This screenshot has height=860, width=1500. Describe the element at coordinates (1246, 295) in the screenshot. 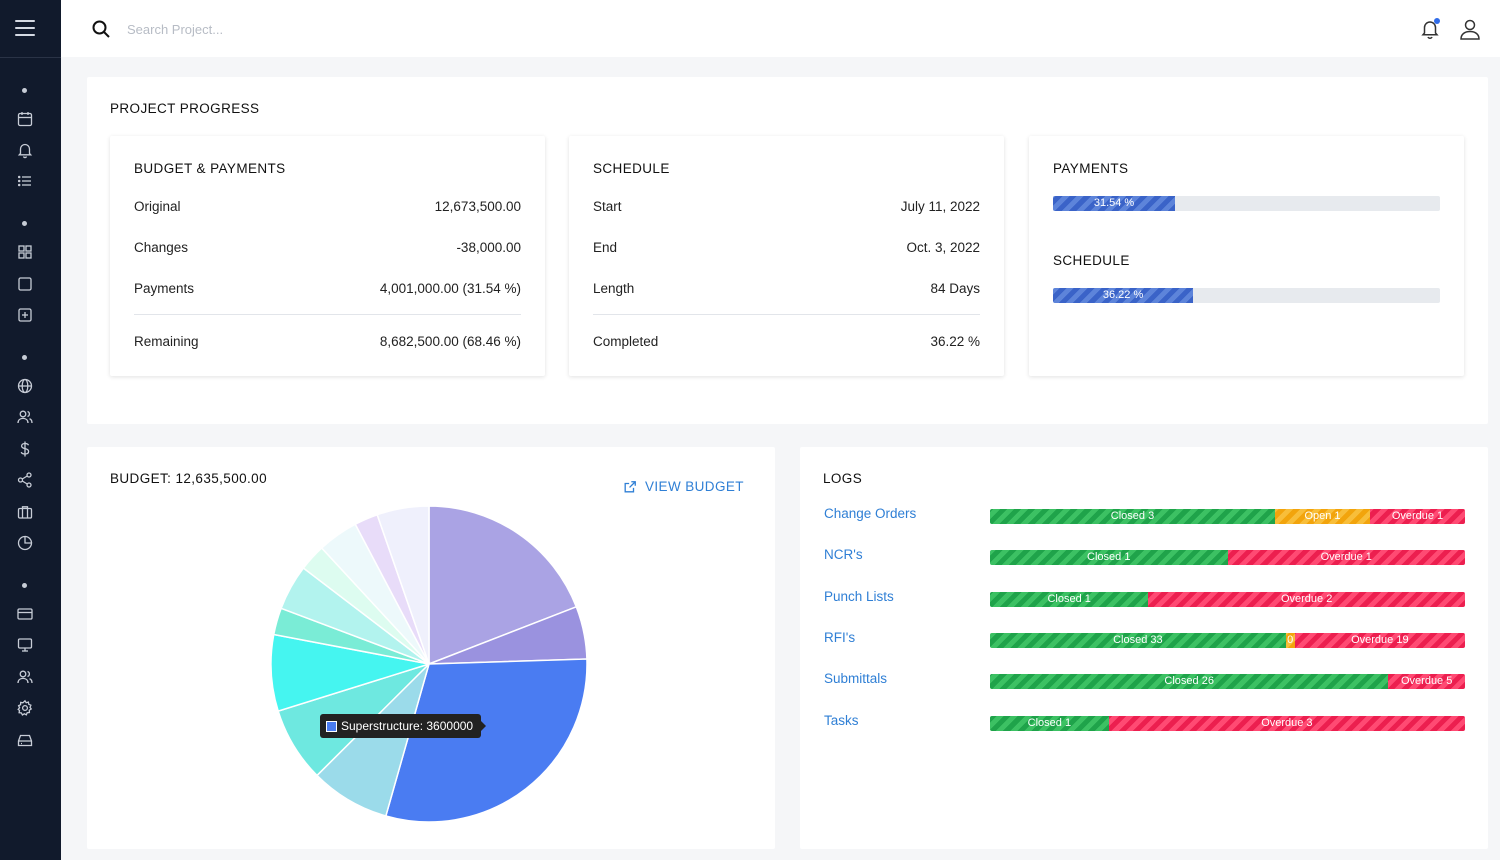

I see `schedule-progress-bar: 36.22 %` at that location.